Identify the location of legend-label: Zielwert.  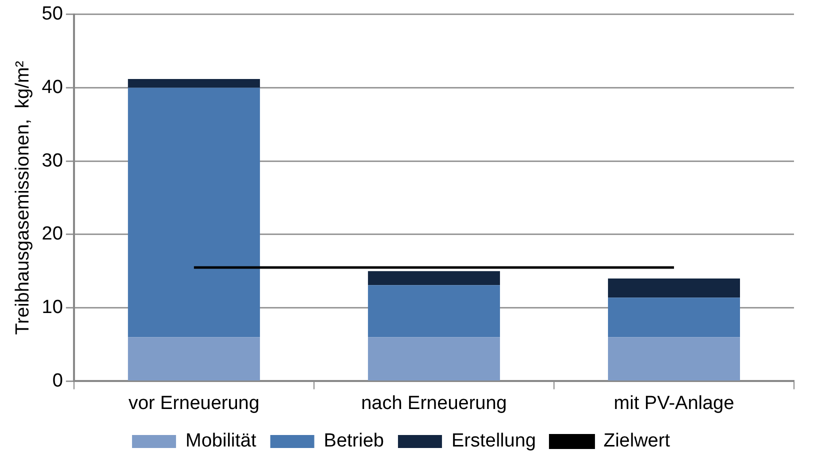
(637, 441).